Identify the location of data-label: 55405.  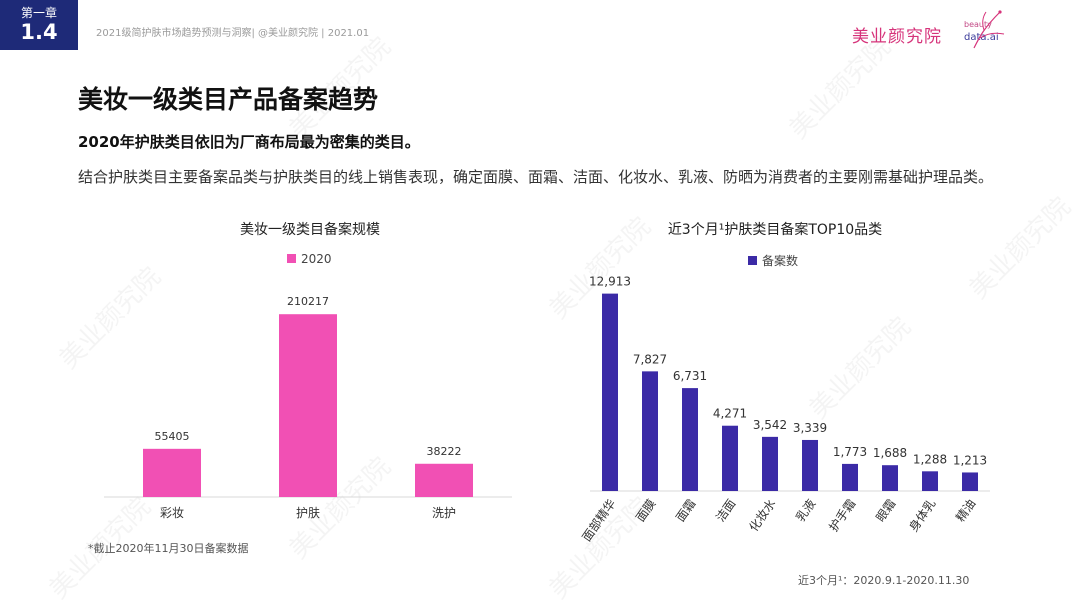
(172, 436).